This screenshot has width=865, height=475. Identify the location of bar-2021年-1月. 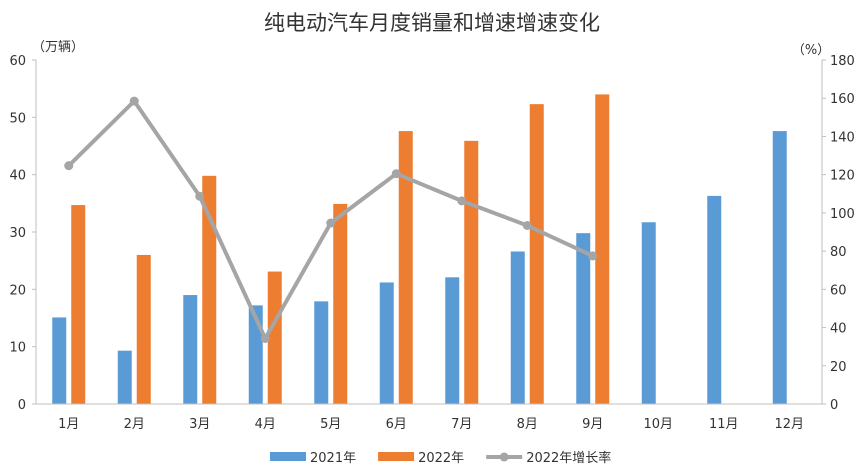
(59, 360).